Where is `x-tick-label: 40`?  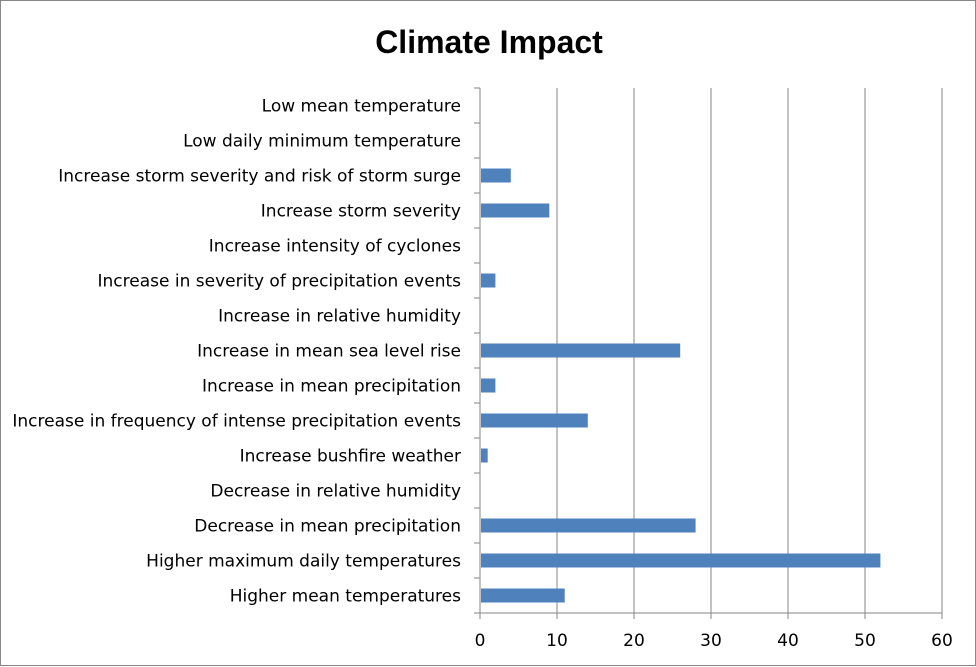
x-tick-label: 40 is located at coordinates (788, 641).